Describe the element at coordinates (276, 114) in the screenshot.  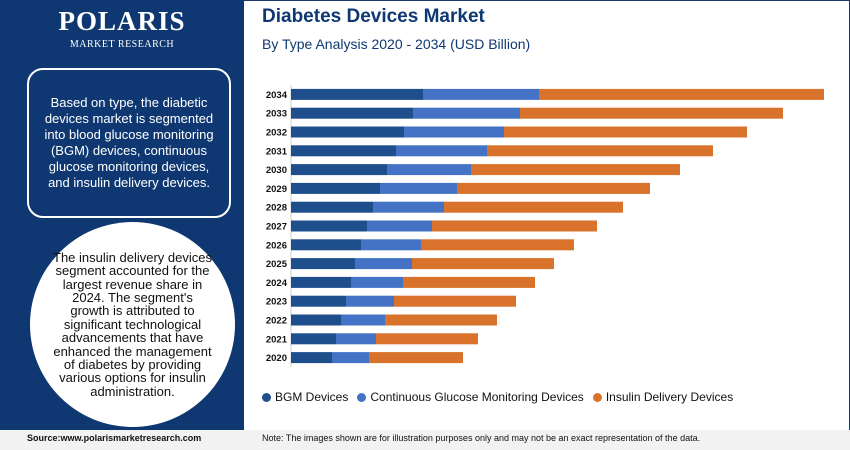
I see `y-tick-label: 2033` at that location.